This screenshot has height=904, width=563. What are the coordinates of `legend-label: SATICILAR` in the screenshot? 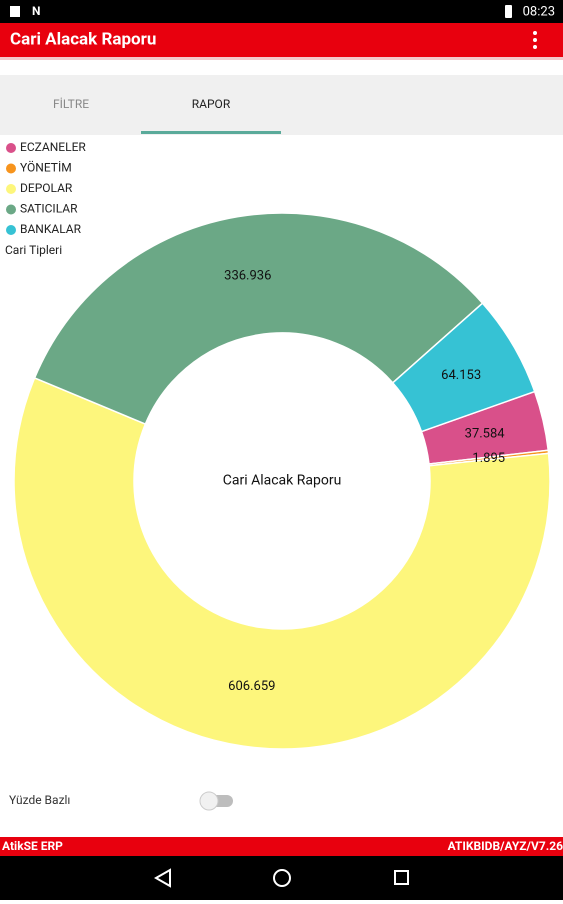 It's located at (49, 209).